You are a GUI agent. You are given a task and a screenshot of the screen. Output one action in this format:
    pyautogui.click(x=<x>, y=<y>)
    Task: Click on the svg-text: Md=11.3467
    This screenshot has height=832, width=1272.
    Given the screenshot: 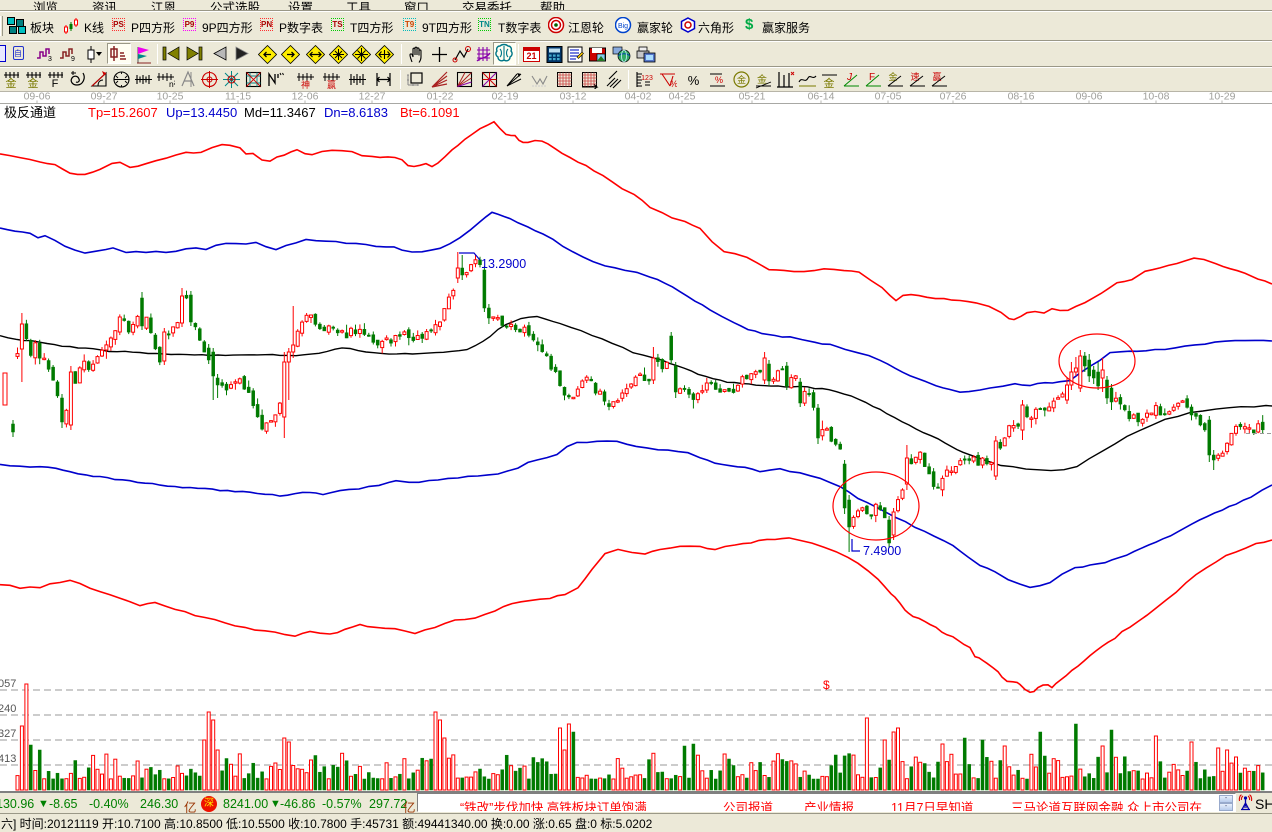 What is the action you would take?
    pyautogui.click(x=280, y=112)
    